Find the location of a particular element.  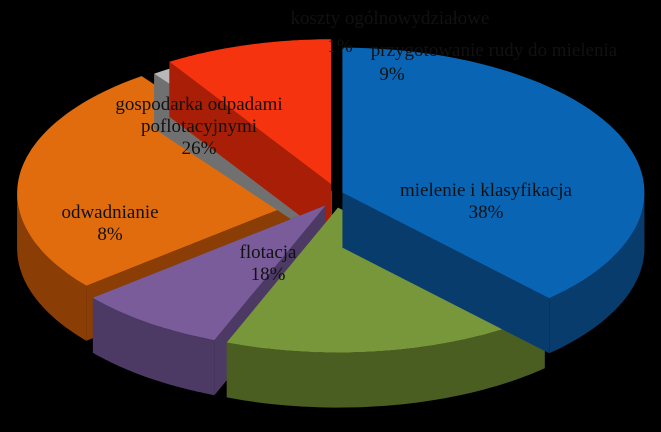

slice-category-label: gospodarka odpadami is located at coordinates (198, 104).